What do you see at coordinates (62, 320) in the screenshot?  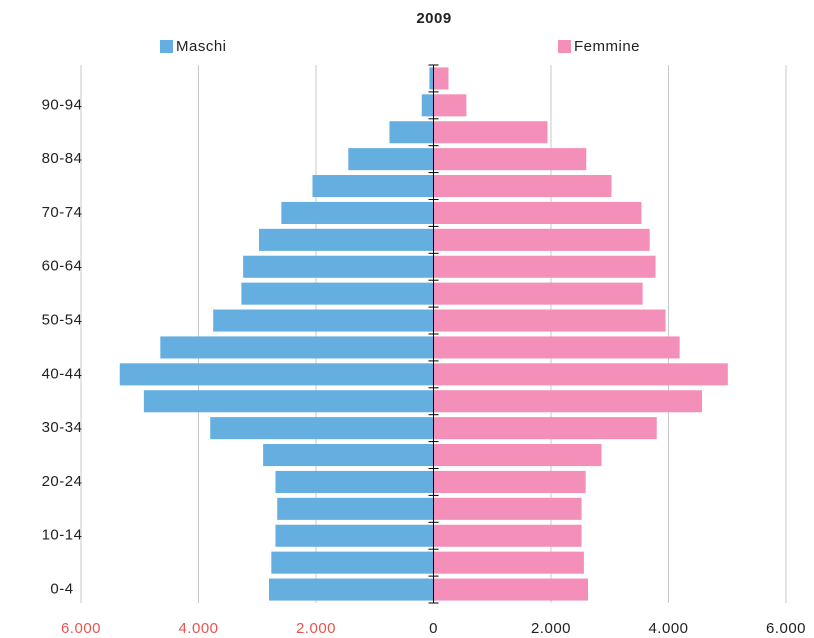 I see `y-tick-label: 50-54` at bounding box center [62, 320].